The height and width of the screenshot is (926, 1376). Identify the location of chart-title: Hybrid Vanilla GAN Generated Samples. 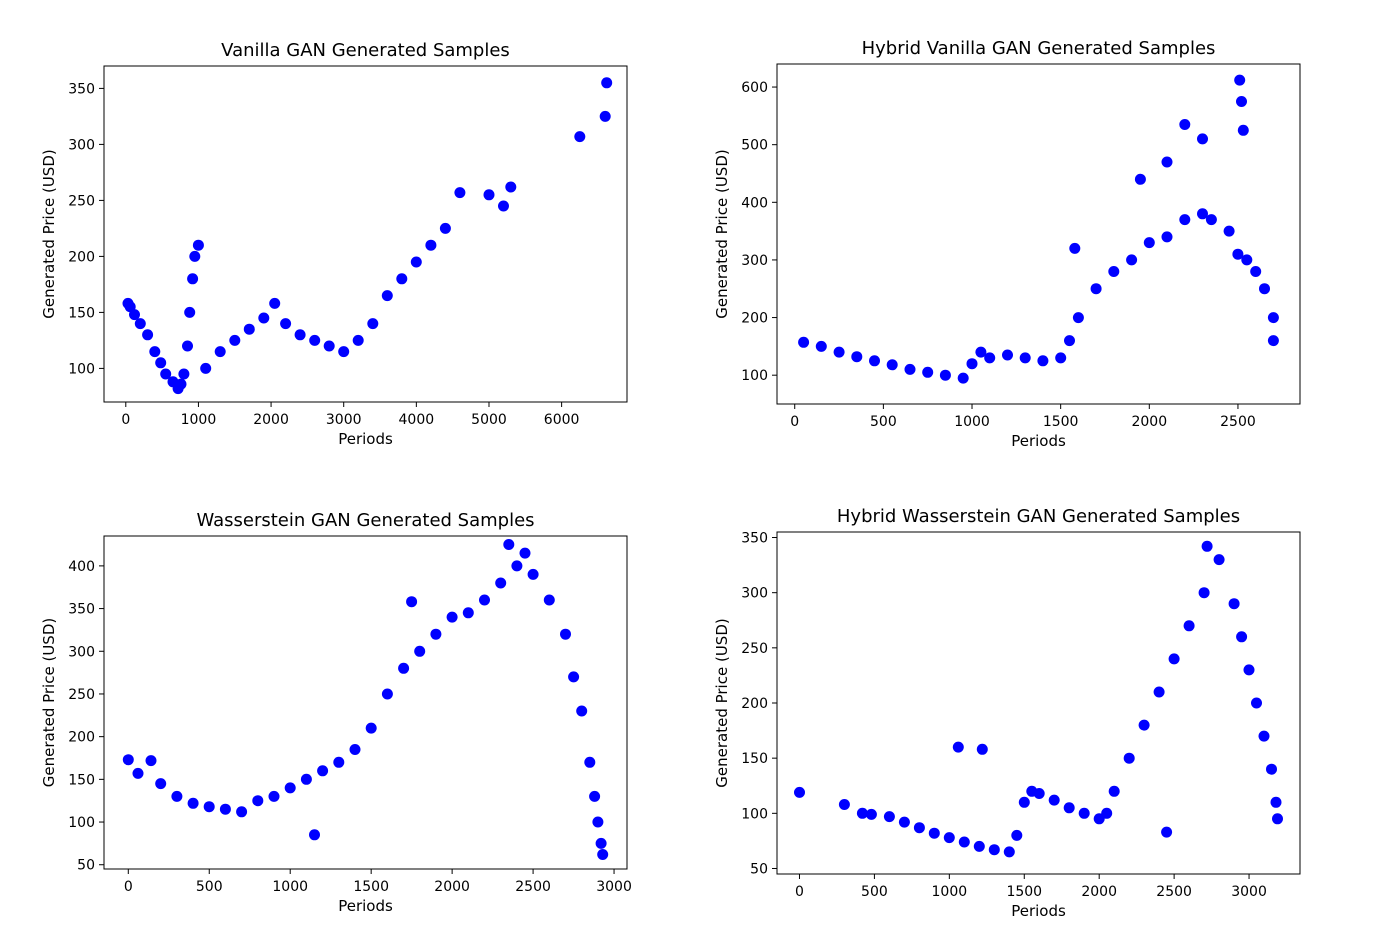
(1039, 48).